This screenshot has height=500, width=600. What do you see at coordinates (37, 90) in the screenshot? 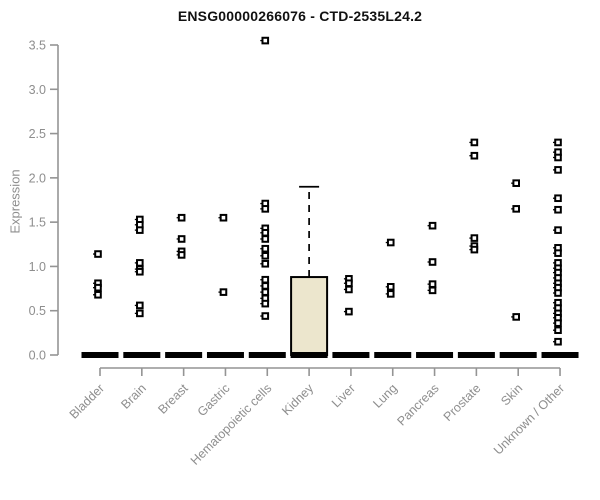
I see `y-tick-label: 3.0` at bounding box center [37, 90].